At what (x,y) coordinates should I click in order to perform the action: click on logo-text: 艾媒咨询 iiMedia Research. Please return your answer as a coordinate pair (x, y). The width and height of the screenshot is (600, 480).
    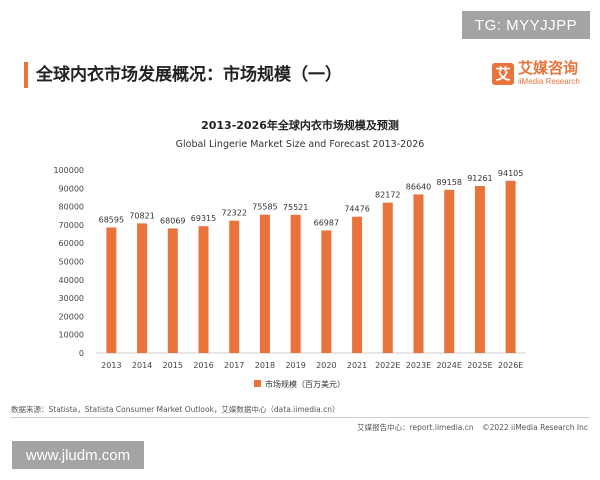
    Looking at the image, I should click on (549, 73).